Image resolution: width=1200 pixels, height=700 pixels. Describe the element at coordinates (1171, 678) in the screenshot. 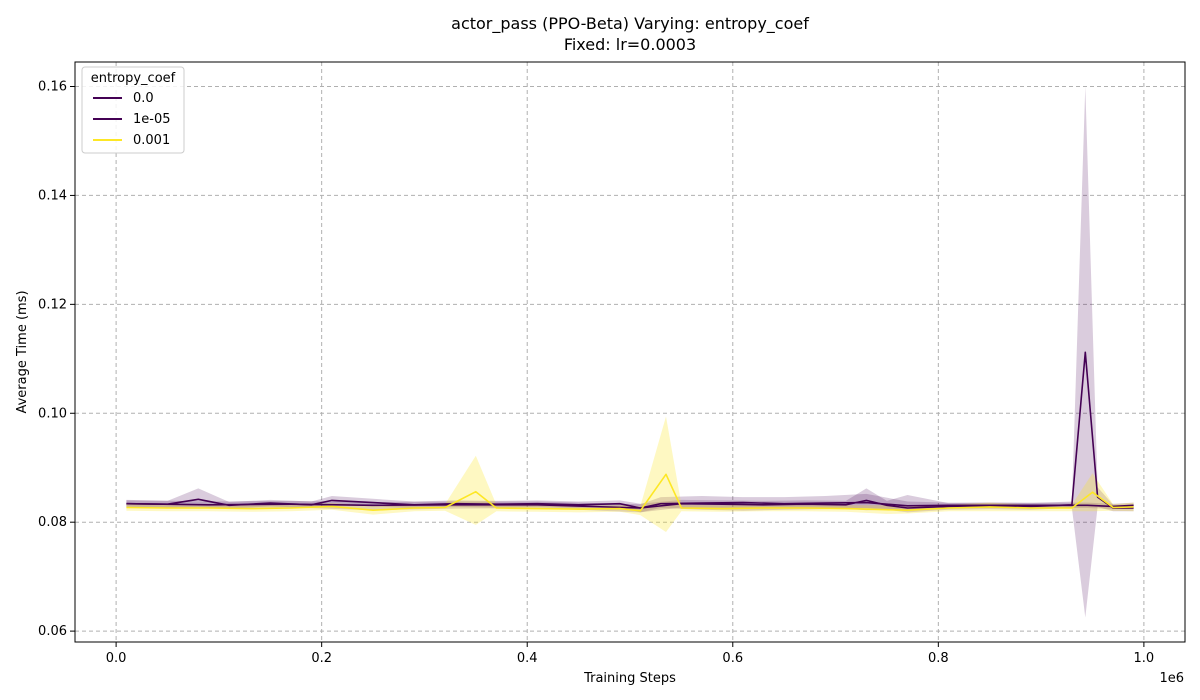

I see `x-axis-offset-label: 1e6` at that location.